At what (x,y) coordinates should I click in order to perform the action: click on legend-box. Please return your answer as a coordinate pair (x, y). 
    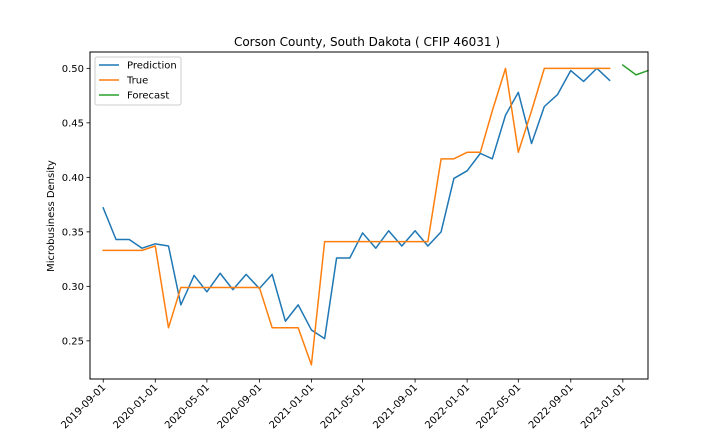
    Looking at the image, I should click on (138, 81).